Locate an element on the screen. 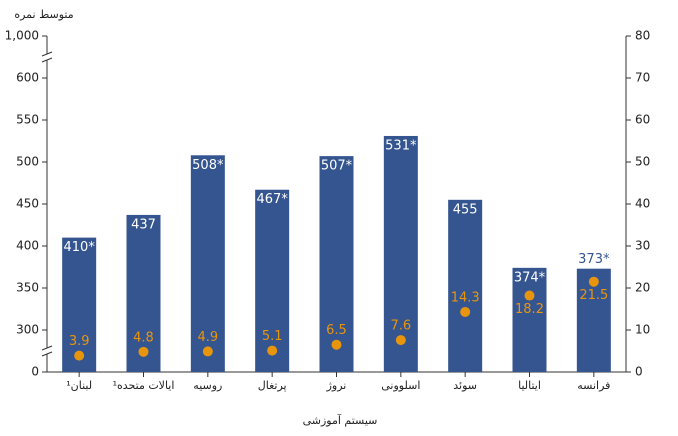 This screenshot has width=678, height=436. x-tick-label: لبنان¹ is located at coordinates (79, 385).